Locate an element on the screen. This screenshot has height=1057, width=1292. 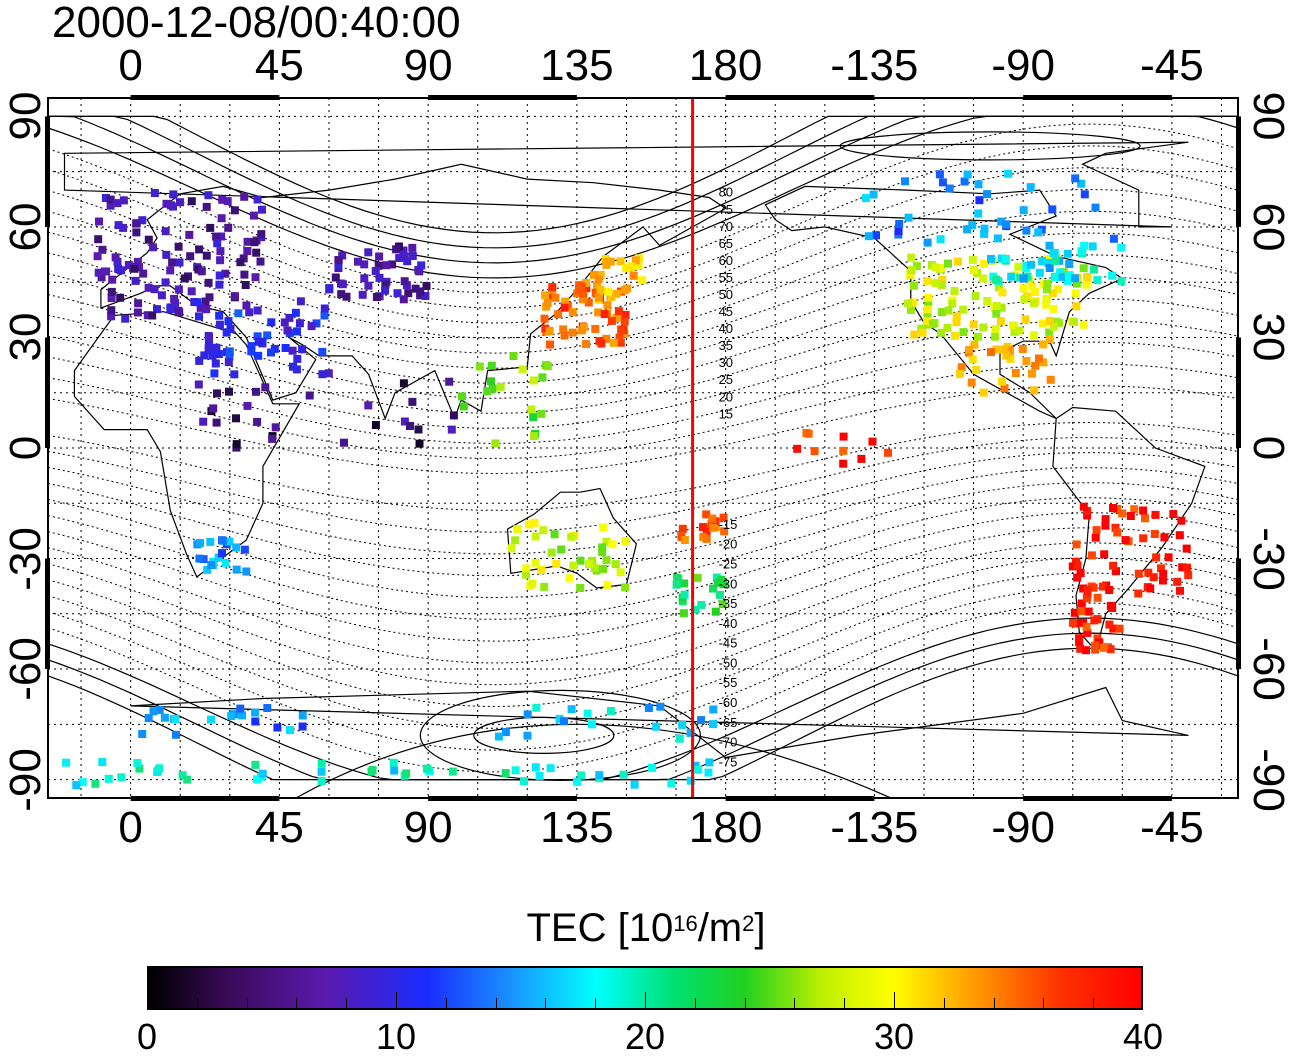
contour-label: 40 is located at coordinates (726, 328).